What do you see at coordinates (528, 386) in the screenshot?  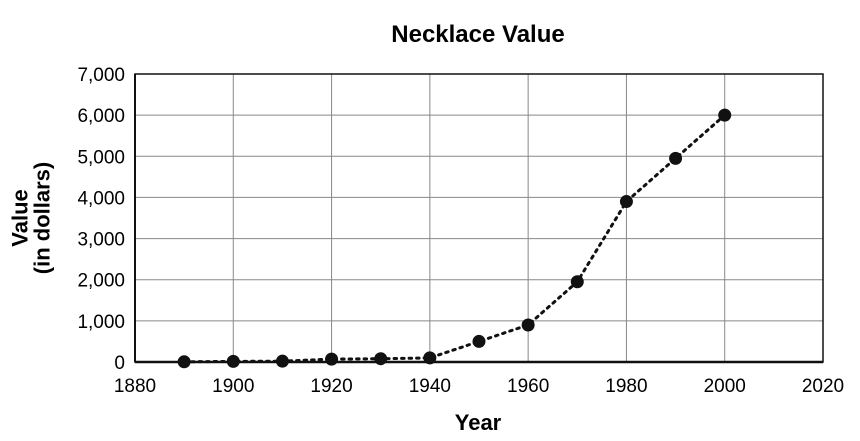 I see `x-tick-label: 1960` at bounding box center [528, 386].